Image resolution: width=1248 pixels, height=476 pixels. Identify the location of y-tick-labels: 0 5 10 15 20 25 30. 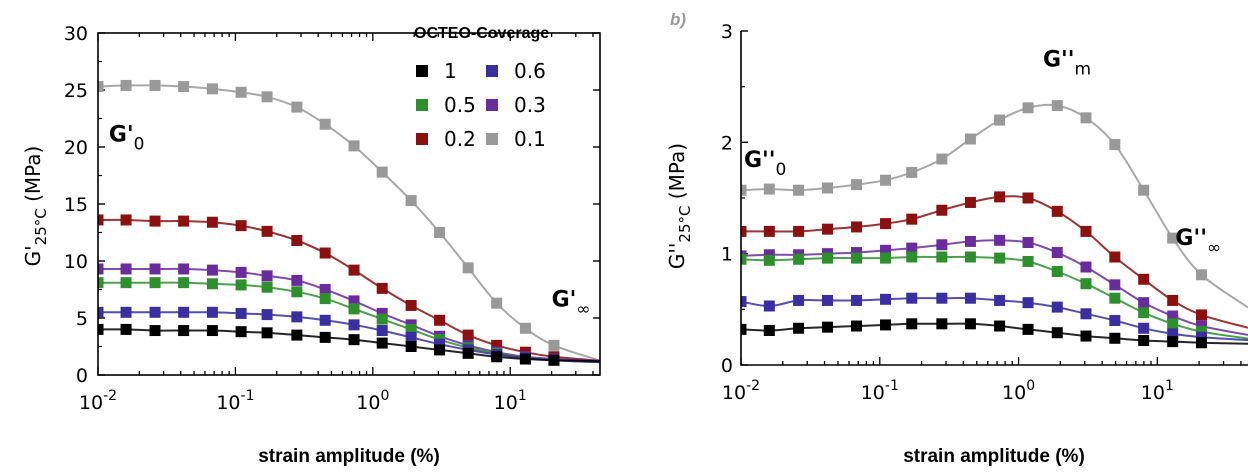
(76, 205).